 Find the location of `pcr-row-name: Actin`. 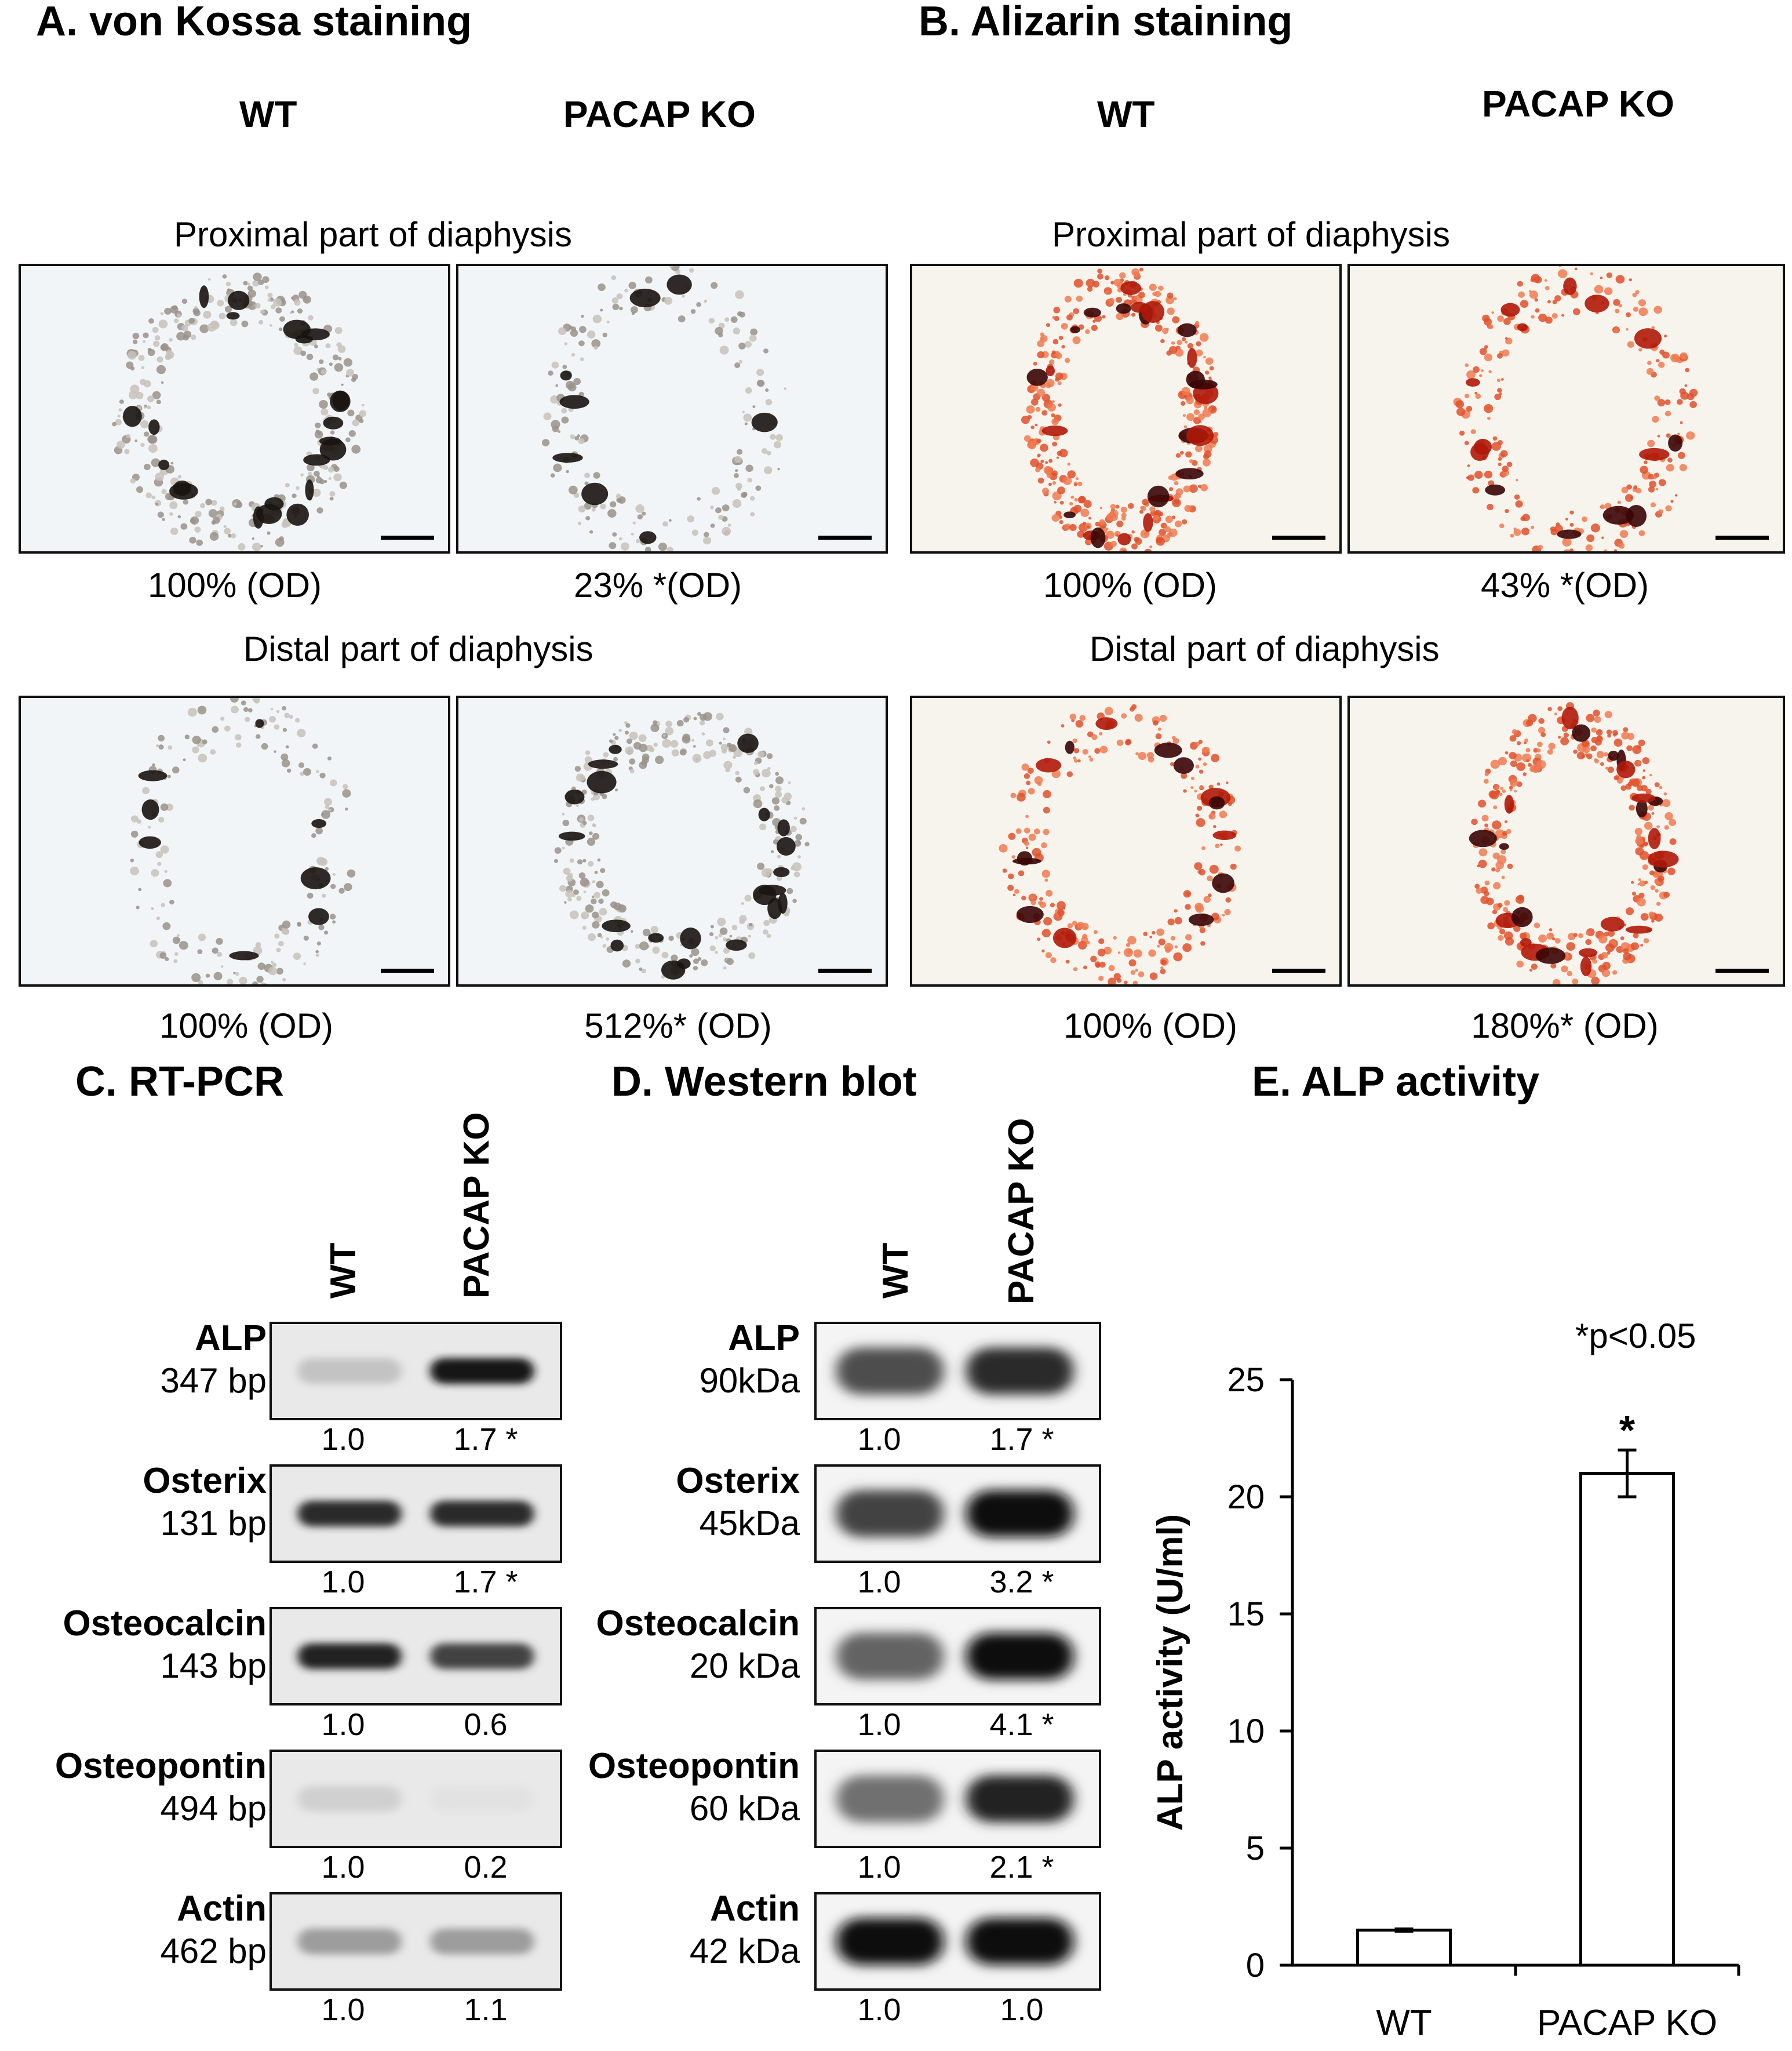

pcr-row-name: Actin is located at coordinates (222, 1909).